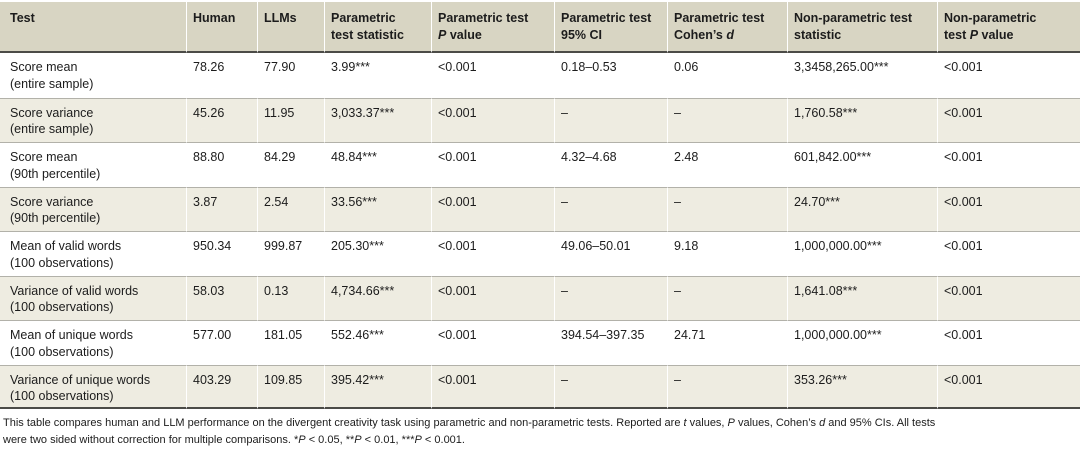 This screenshot has width=1080, height=457. I want to click on cell-llms: 84.29, so click(290, 164).